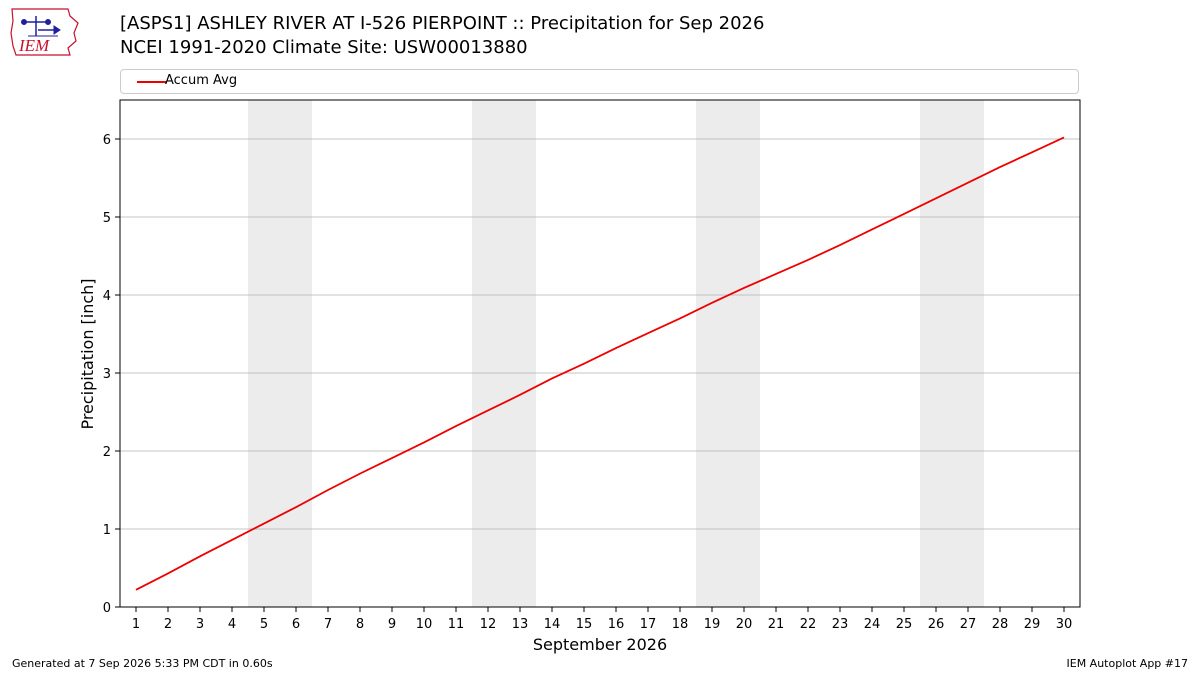 This screenshot has width=1200, height=675. I want to click on x-tick-label: 20, so click(744, 624).